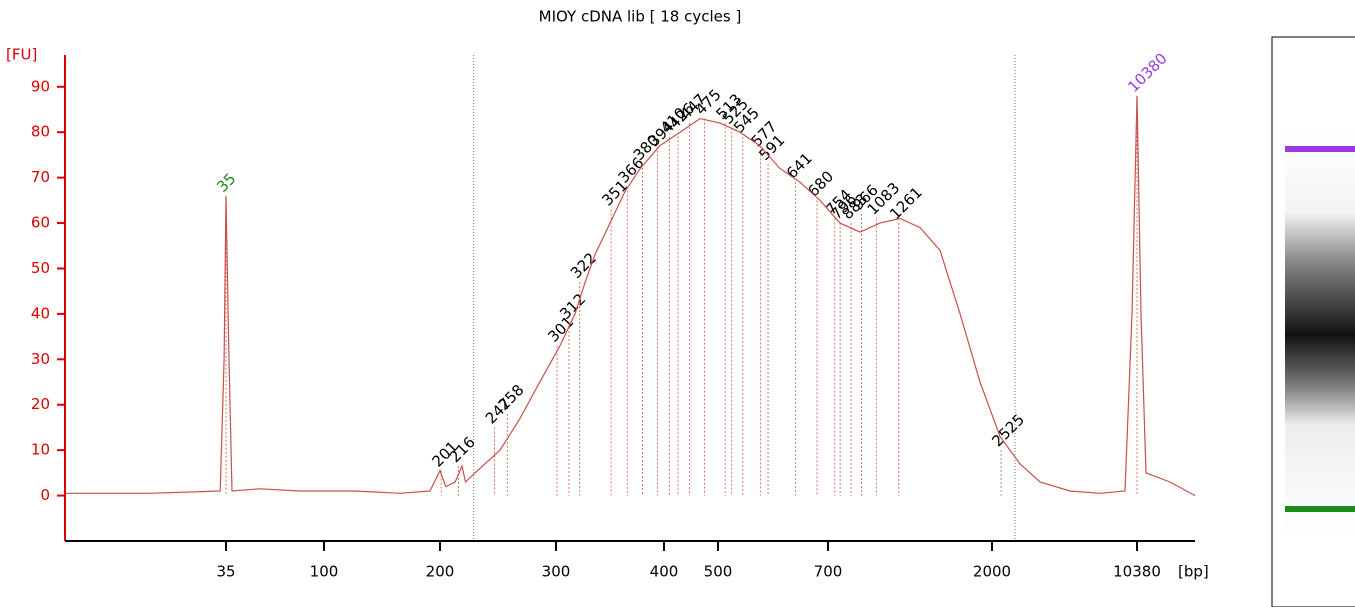 The height and width of the screenshot is (607, 1355). I want to click on peak-label: 2525, so click(1008, 430).